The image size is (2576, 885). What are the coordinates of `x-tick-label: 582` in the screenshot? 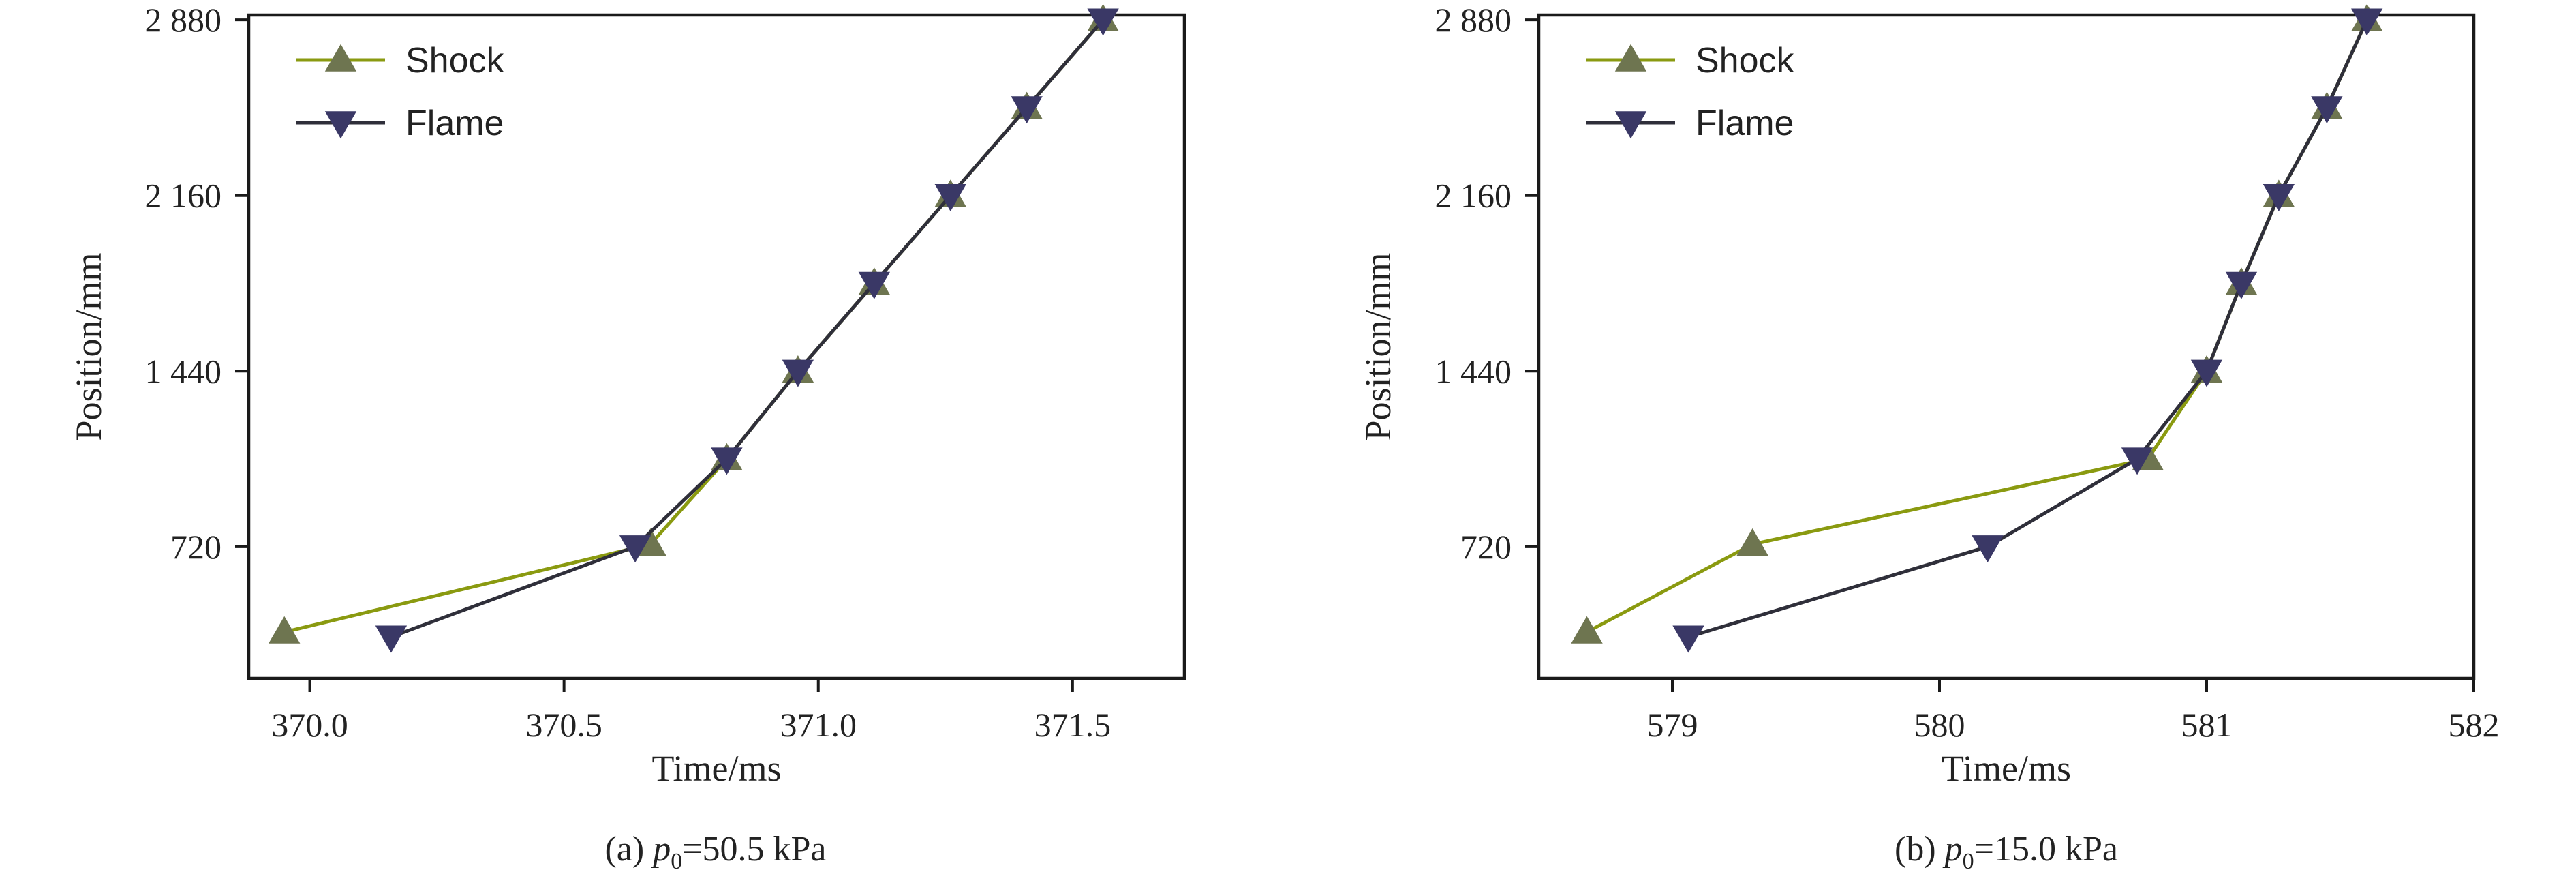 It's located at (2474, 725).